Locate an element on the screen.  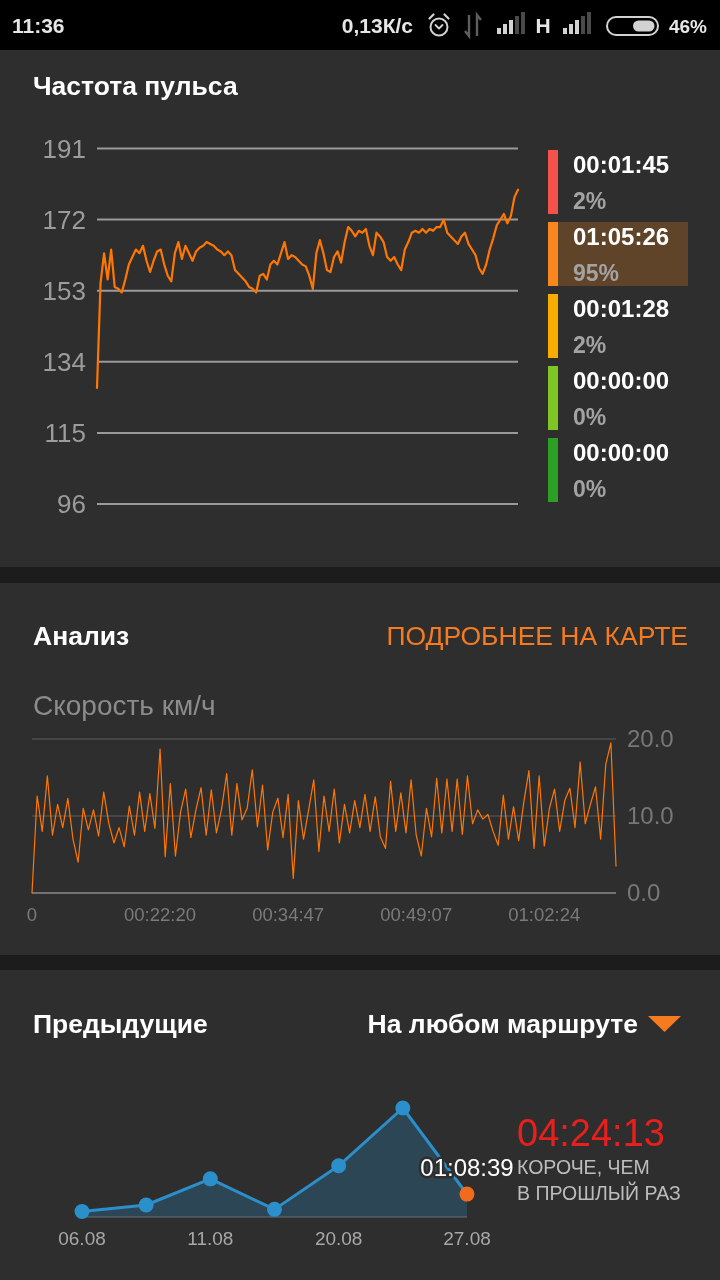
text: H is located at coordinates (543, 25).